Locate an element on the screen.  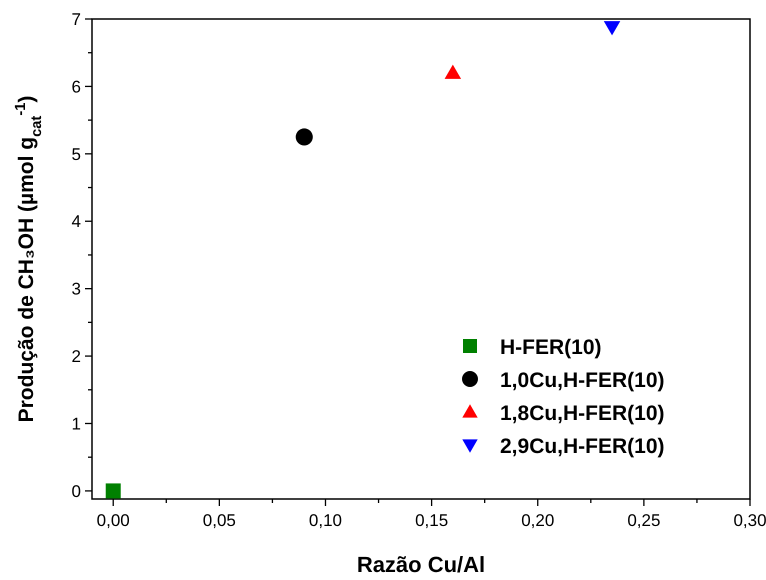
y-tick-label: 6 is located at coordinates (76, 86).